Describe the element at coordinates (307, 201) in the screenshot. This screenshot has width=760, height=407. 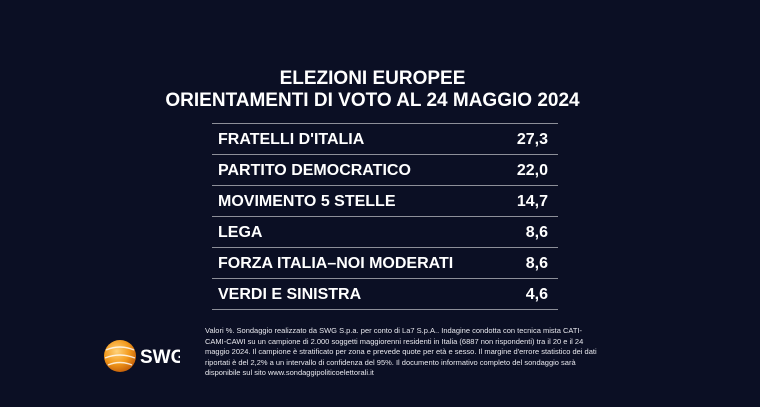
I see `party-name: MOVIMENTO 5 STELLE` at that location.